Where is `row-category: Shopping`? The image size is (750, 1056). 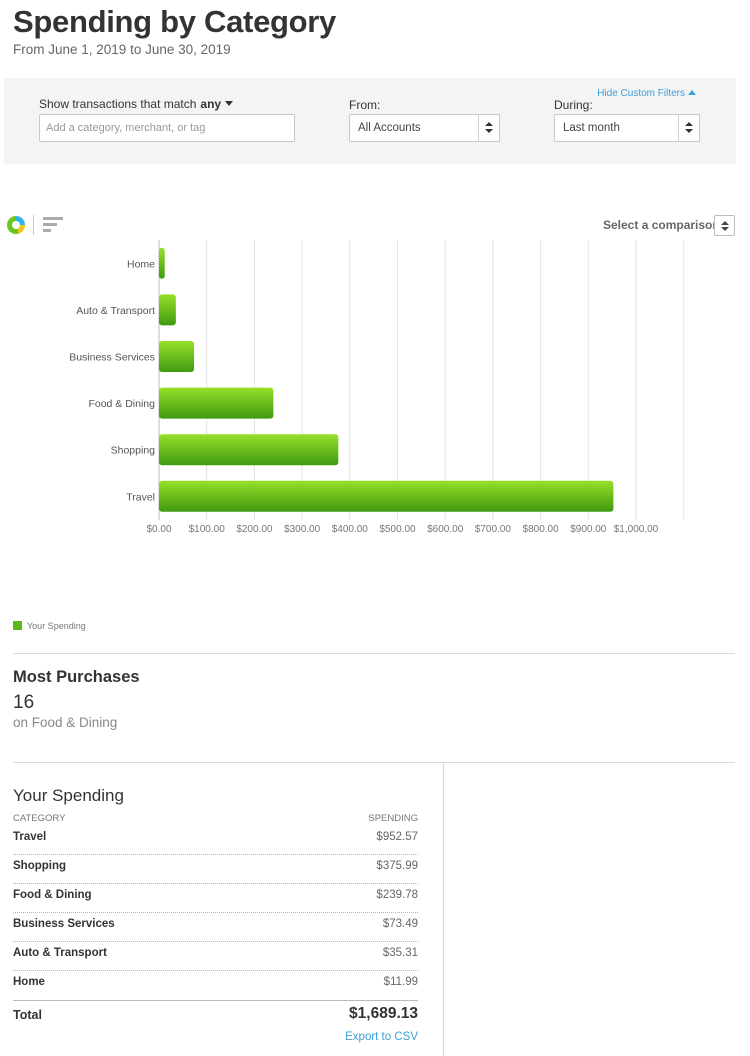
row-category: Shopping is located at coordinates (40, 866).